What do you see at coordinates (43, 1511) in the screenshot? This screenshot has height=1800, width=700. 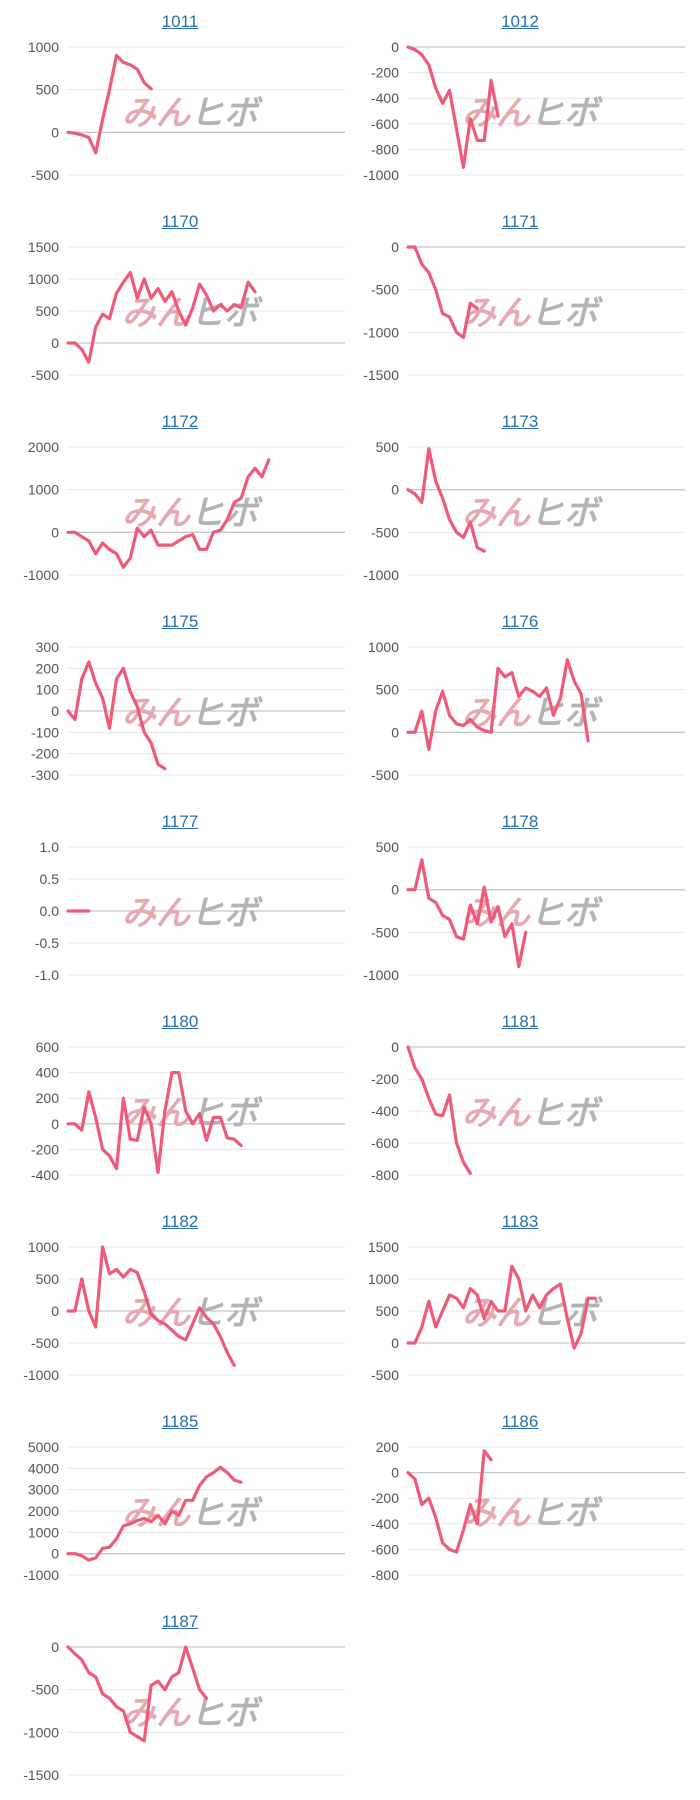 I see `y-tick-label: 2000` at bounding box center [43, 1511].